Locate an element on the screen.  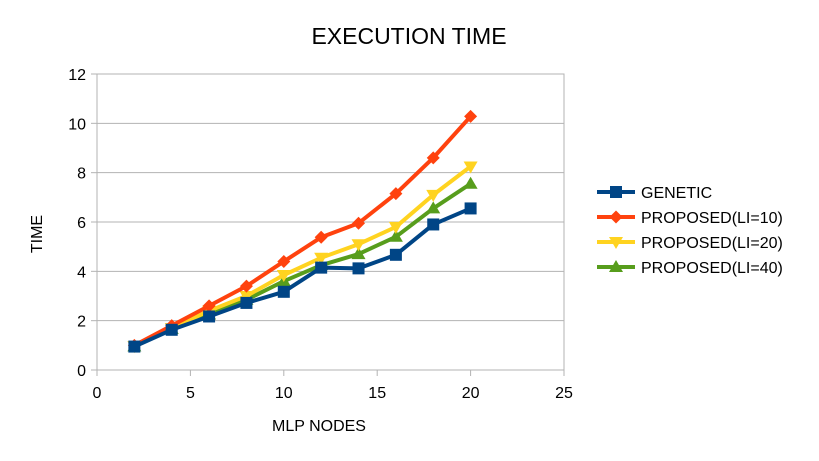
legend-item: PROPOSED(LI=40) is located at coordinates (690, 268).